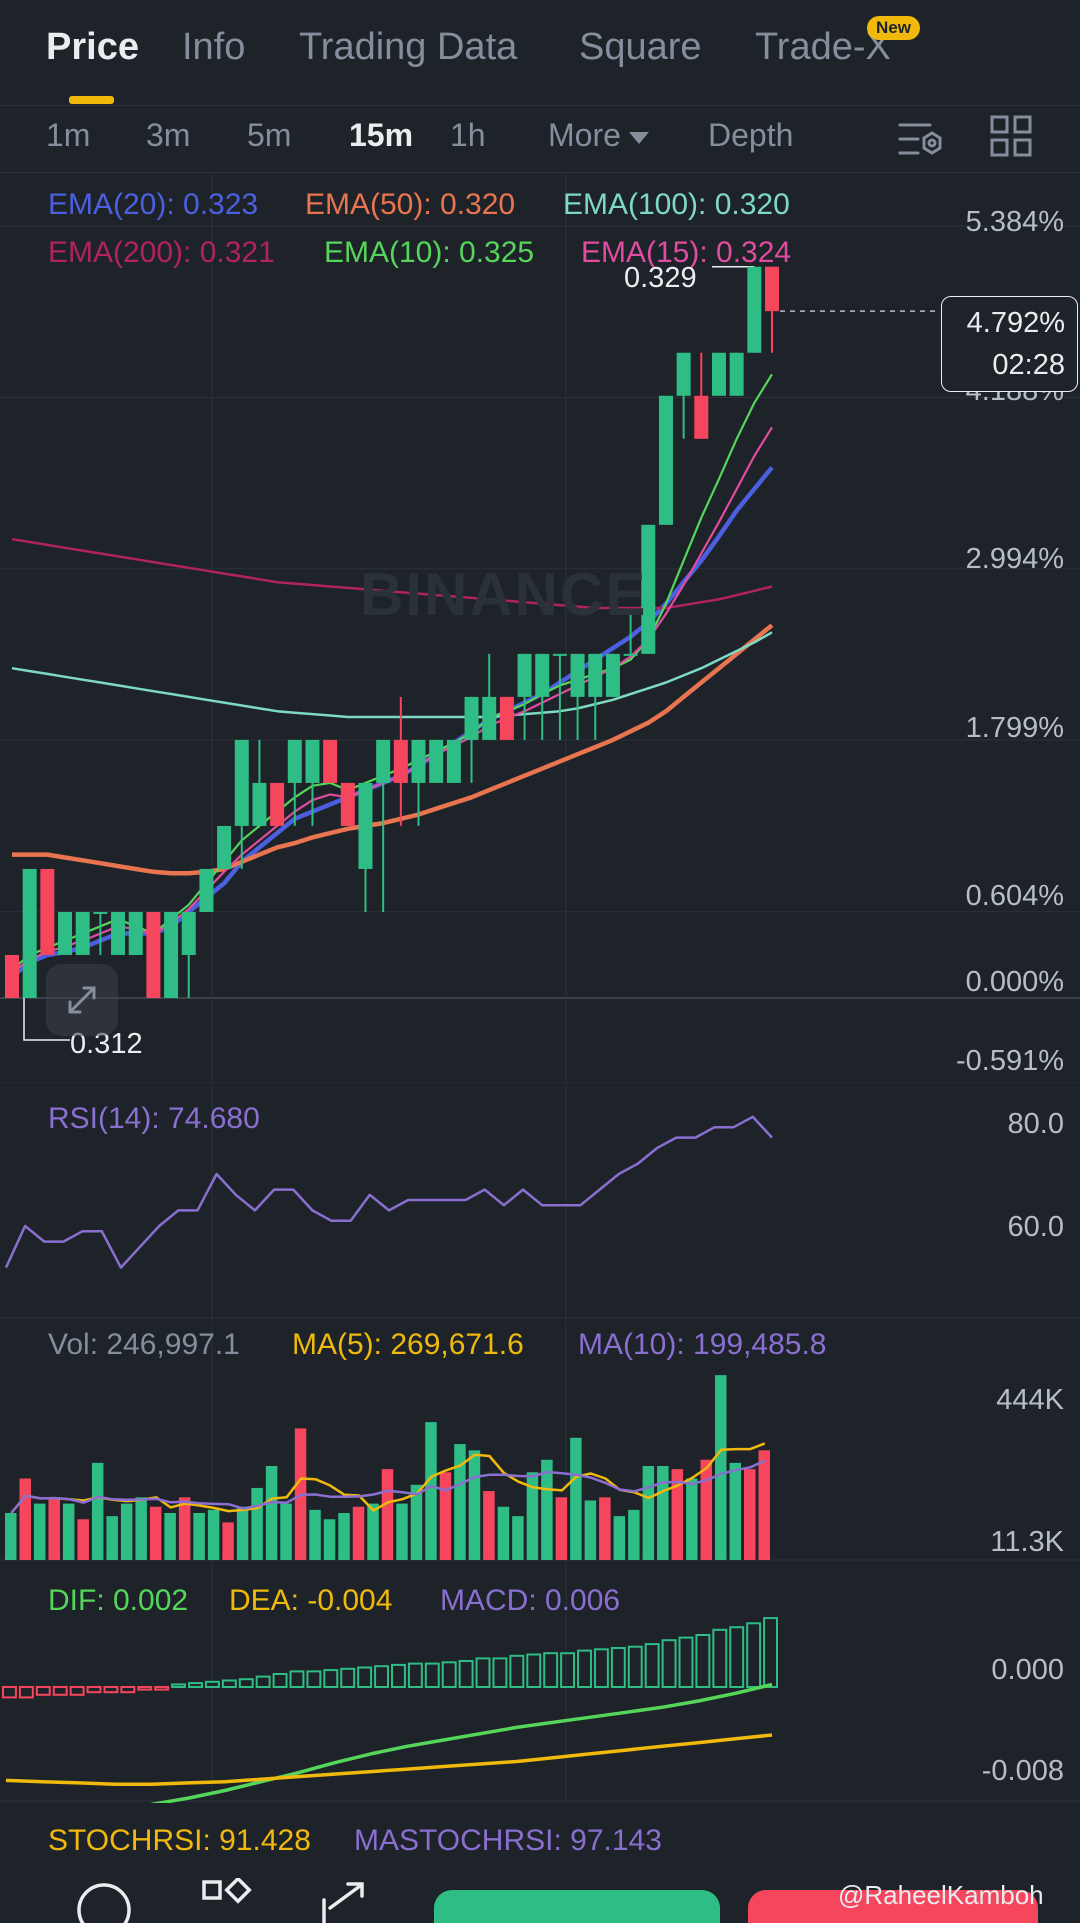 The height and width of the screenshot is (1923, 1080). I want to click on ema-line-ema100, so click(392, 675).